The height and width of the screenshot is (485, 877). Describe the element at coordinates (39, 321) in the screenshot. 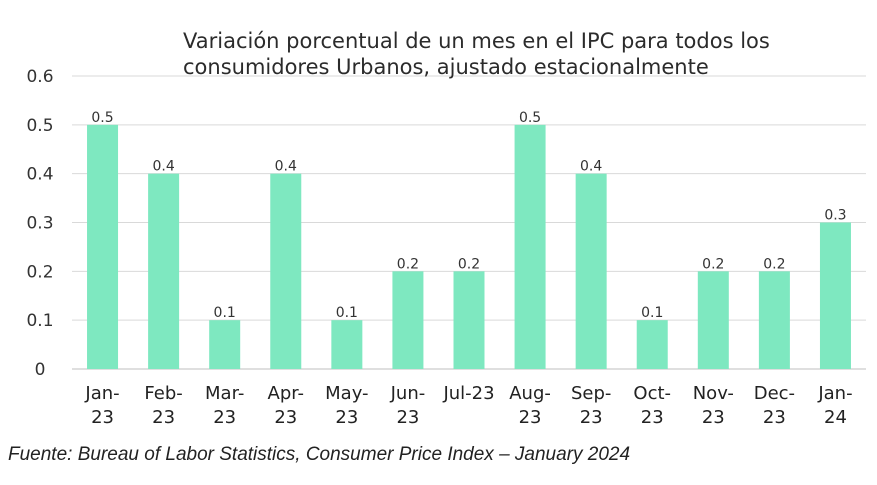

I see `y-tick-label: 0.1` at that location.